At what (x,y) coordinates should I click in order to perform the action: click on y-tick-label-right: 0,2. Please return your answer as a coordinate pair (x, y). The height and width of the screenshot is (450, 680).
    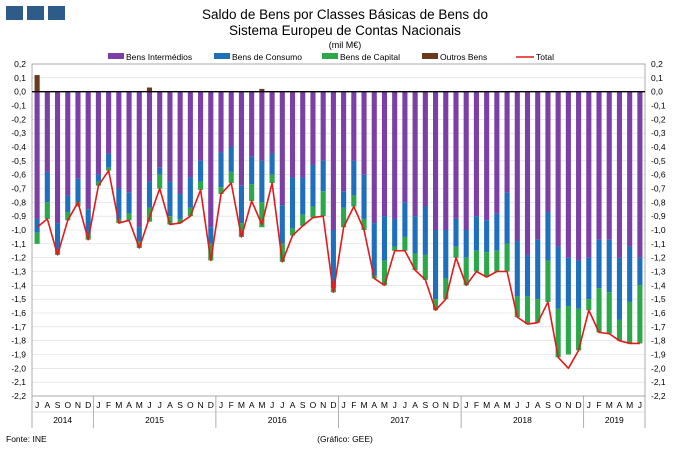
    Looking at the image, I should click on (657, 64).